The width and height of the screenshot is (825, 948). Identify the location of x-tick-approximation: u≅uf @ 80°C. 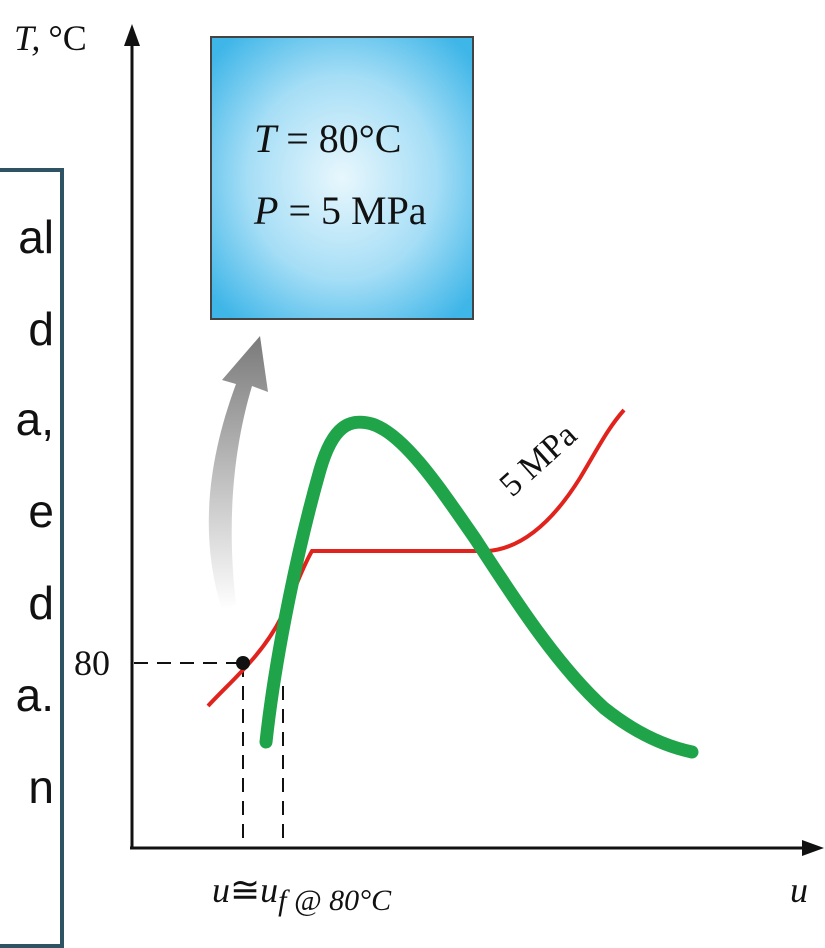
(302, 893).